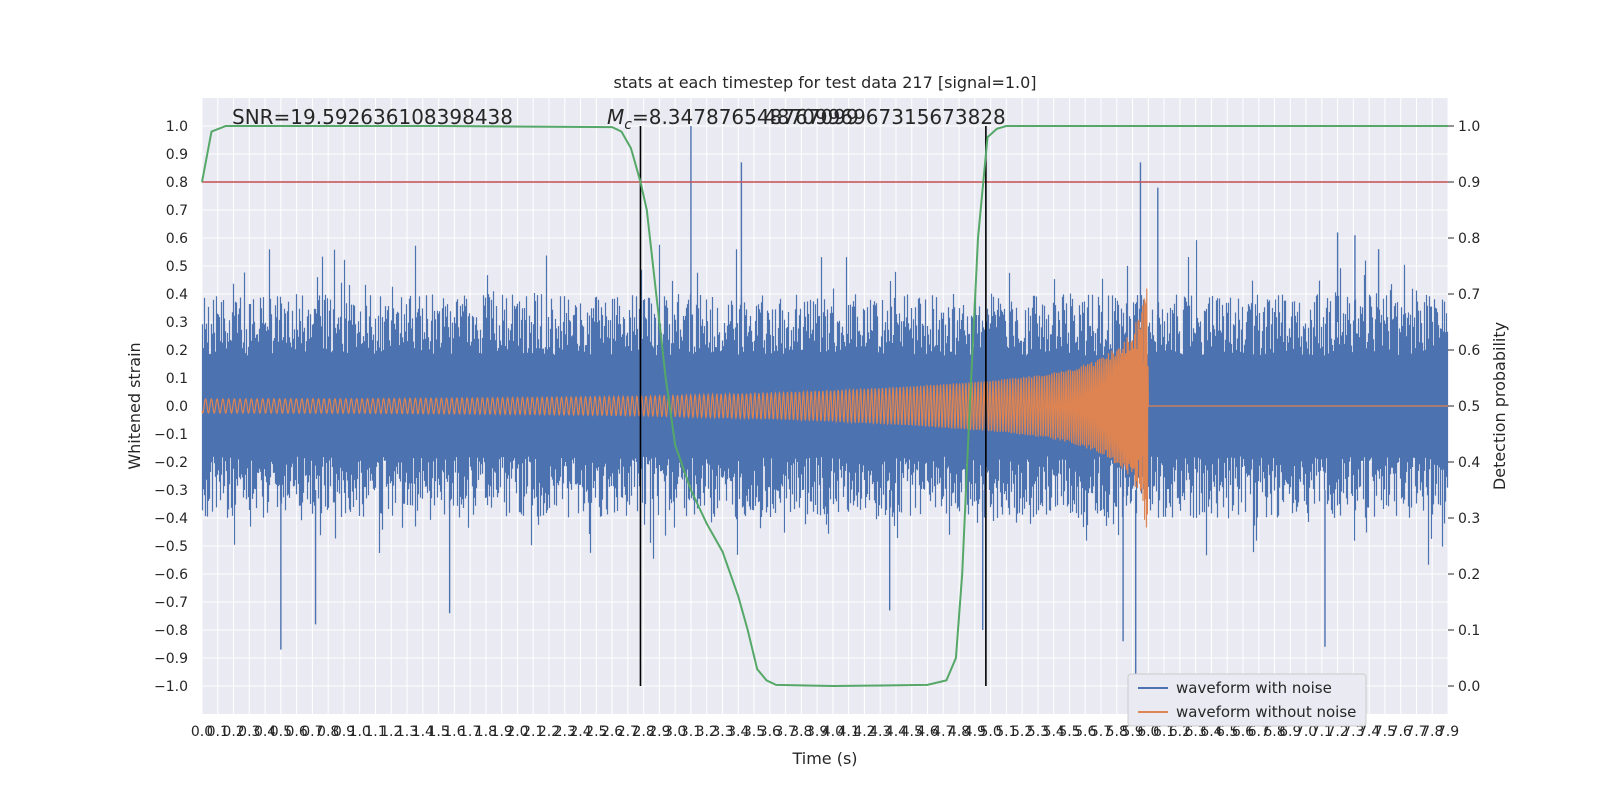 The width and height of the screenshot is (1600, 800). Describe the element at coordinates (990, 732) in the screenshot. I see `x-tick-label: 5.0` at that location.